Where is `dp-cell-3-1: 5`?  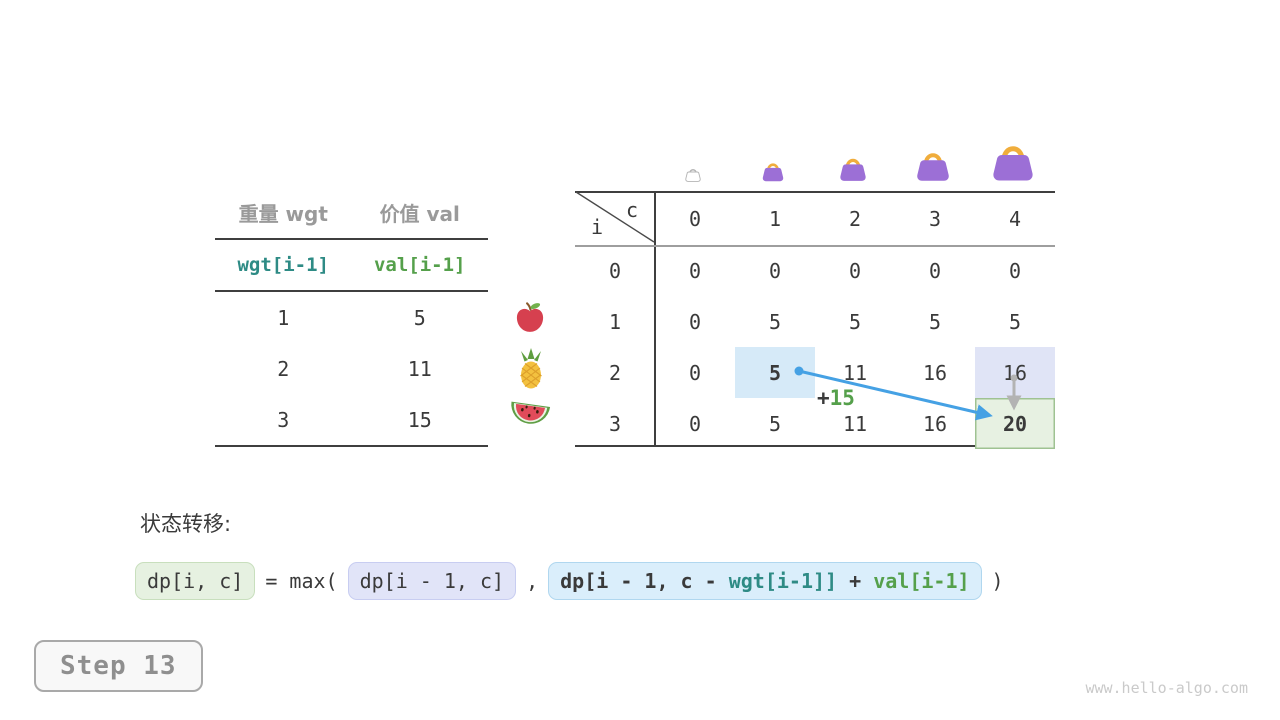
dp-cell-3-1: 5 is located at coordinates (775, 423).